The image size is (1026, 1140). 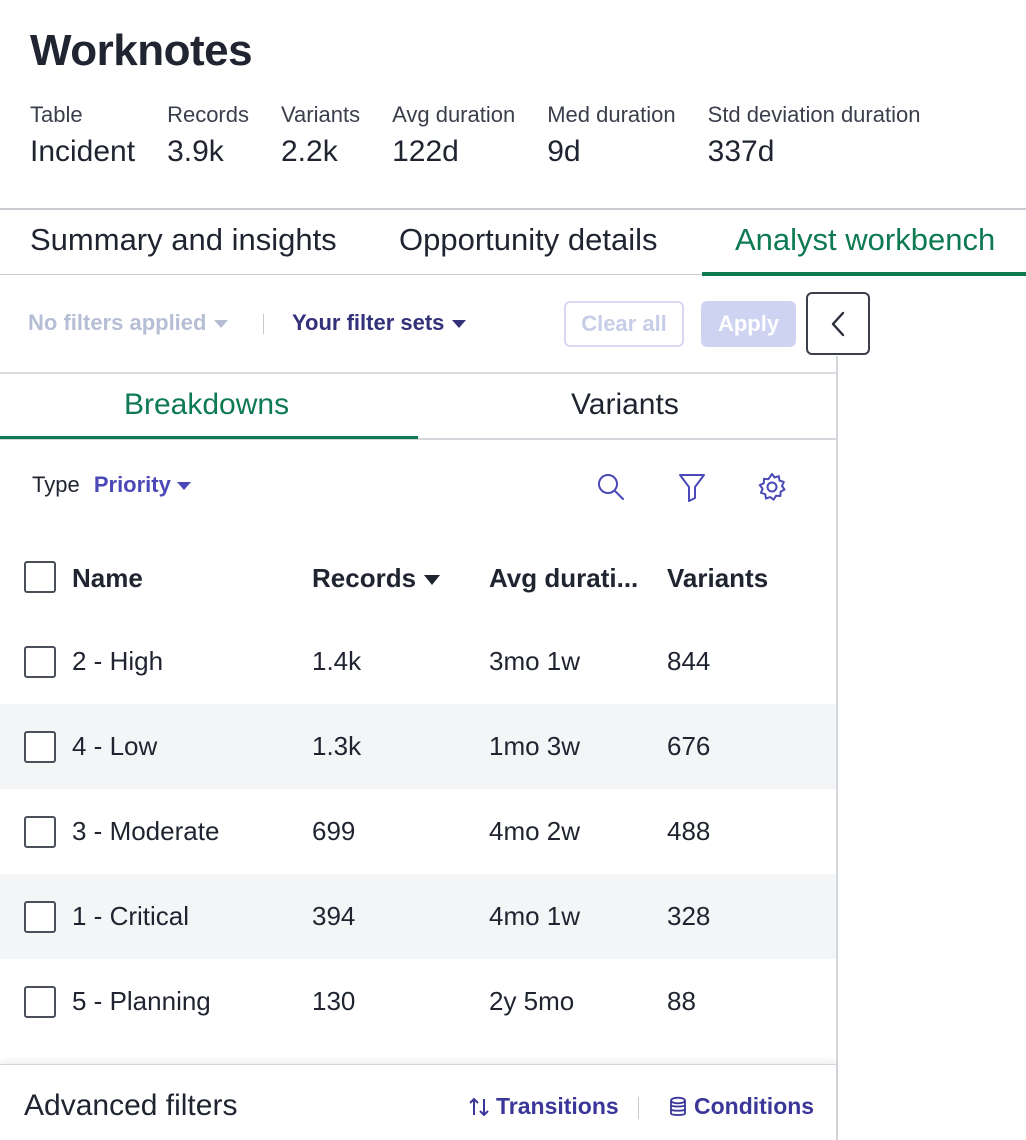 What do you see at coordinates (837, 748) in the screenshot?
I see `panel-divider` at bounding box center [837, 748].